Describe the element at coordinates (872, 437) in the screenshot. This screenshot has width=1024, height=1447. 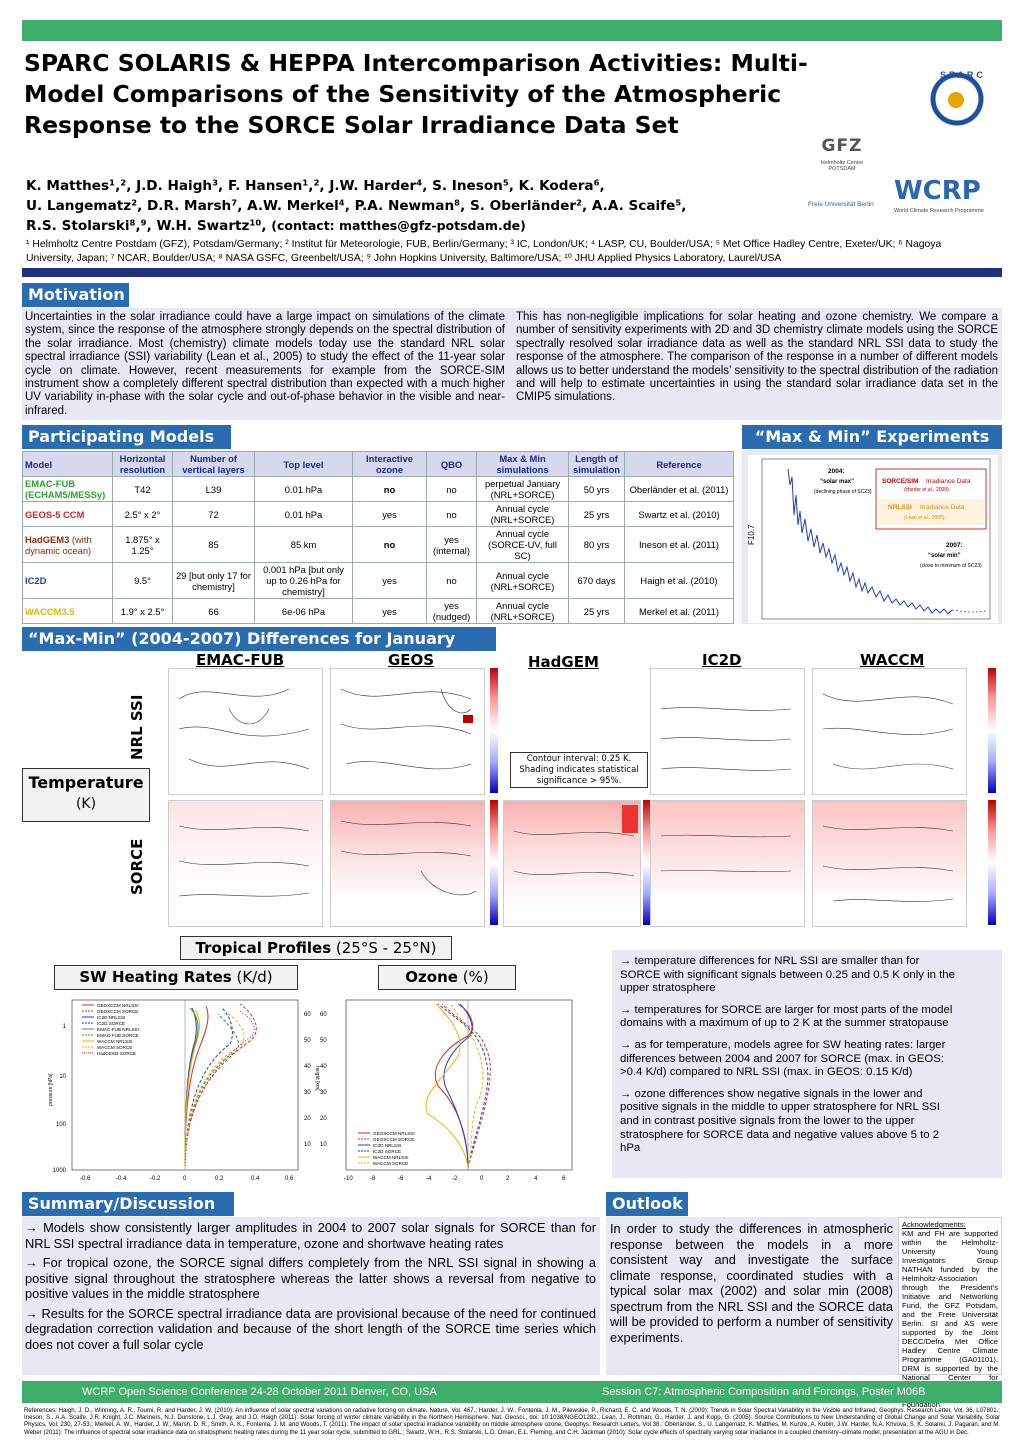
I see `maxmin-exp-header: “Max & Min” Experiments` at that location.